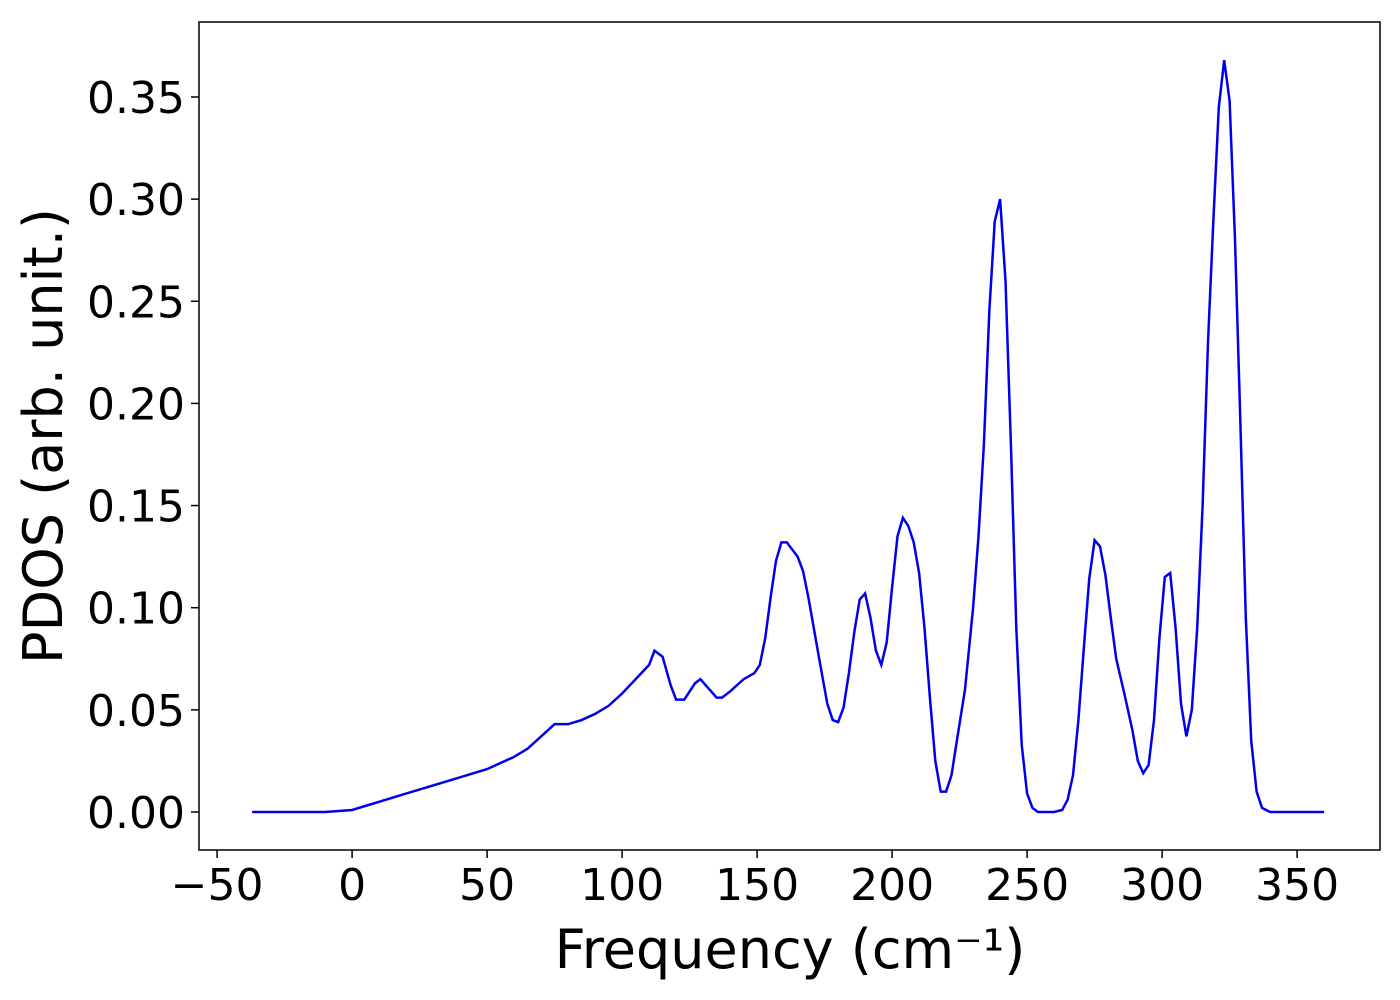  Describe the element at coordinates (1297, 885) in the screenshot. I see `x-tick-label: 350` at that location.